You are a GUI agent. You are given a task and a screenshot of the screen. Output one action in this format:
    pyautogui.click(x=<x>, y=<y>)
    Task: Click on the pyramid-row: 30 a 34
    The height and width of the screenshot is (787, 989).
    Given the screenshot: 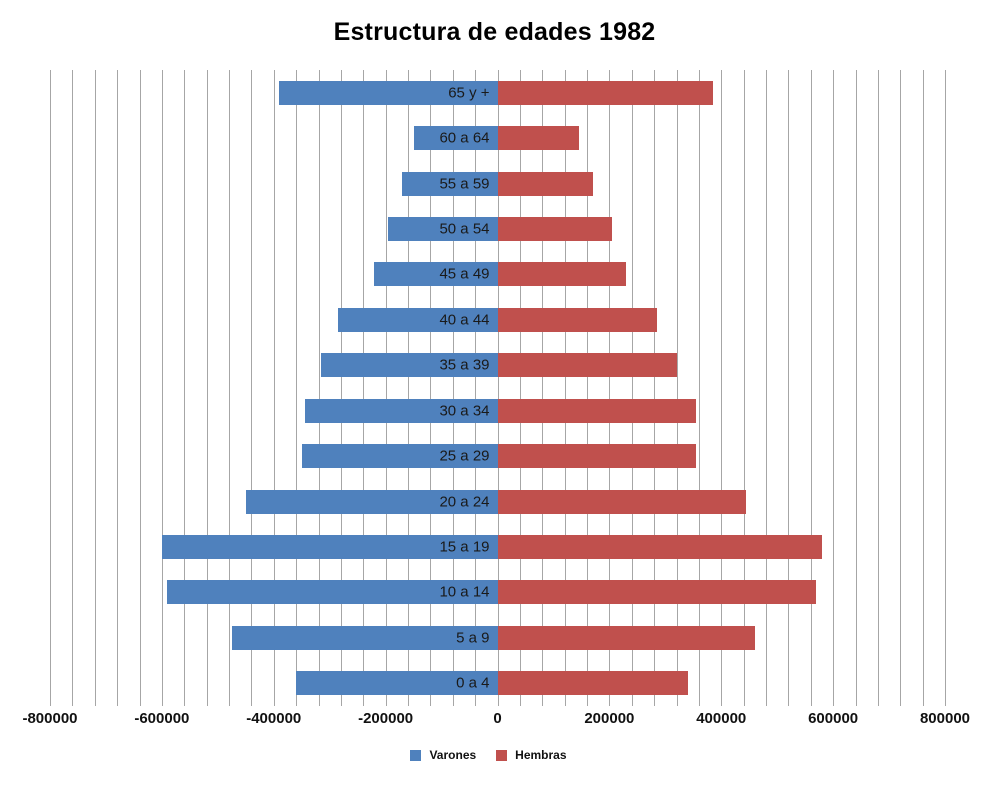 What is the action you would take?
    pyautogui.click(x=497, y=410)
    